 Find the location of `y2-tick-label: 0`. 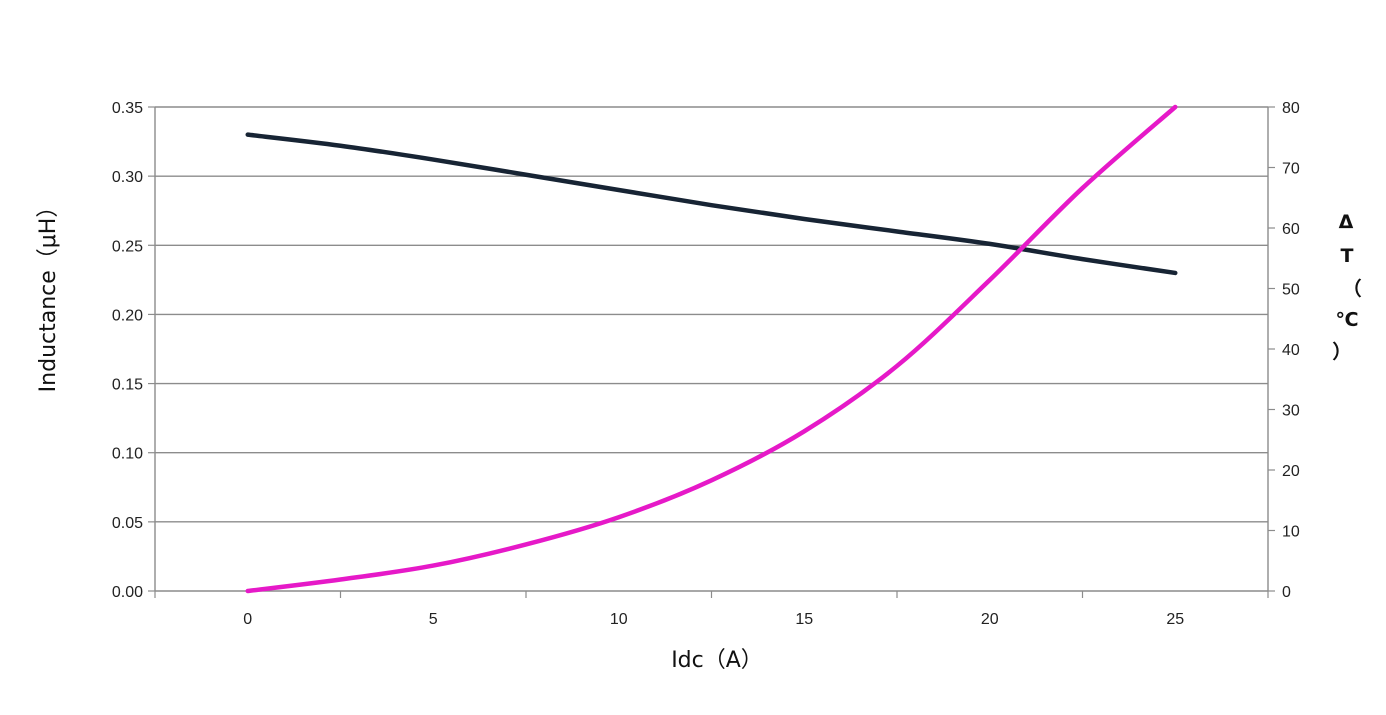

y2-tick-label: 0 is located at coordinates (1286, 592).